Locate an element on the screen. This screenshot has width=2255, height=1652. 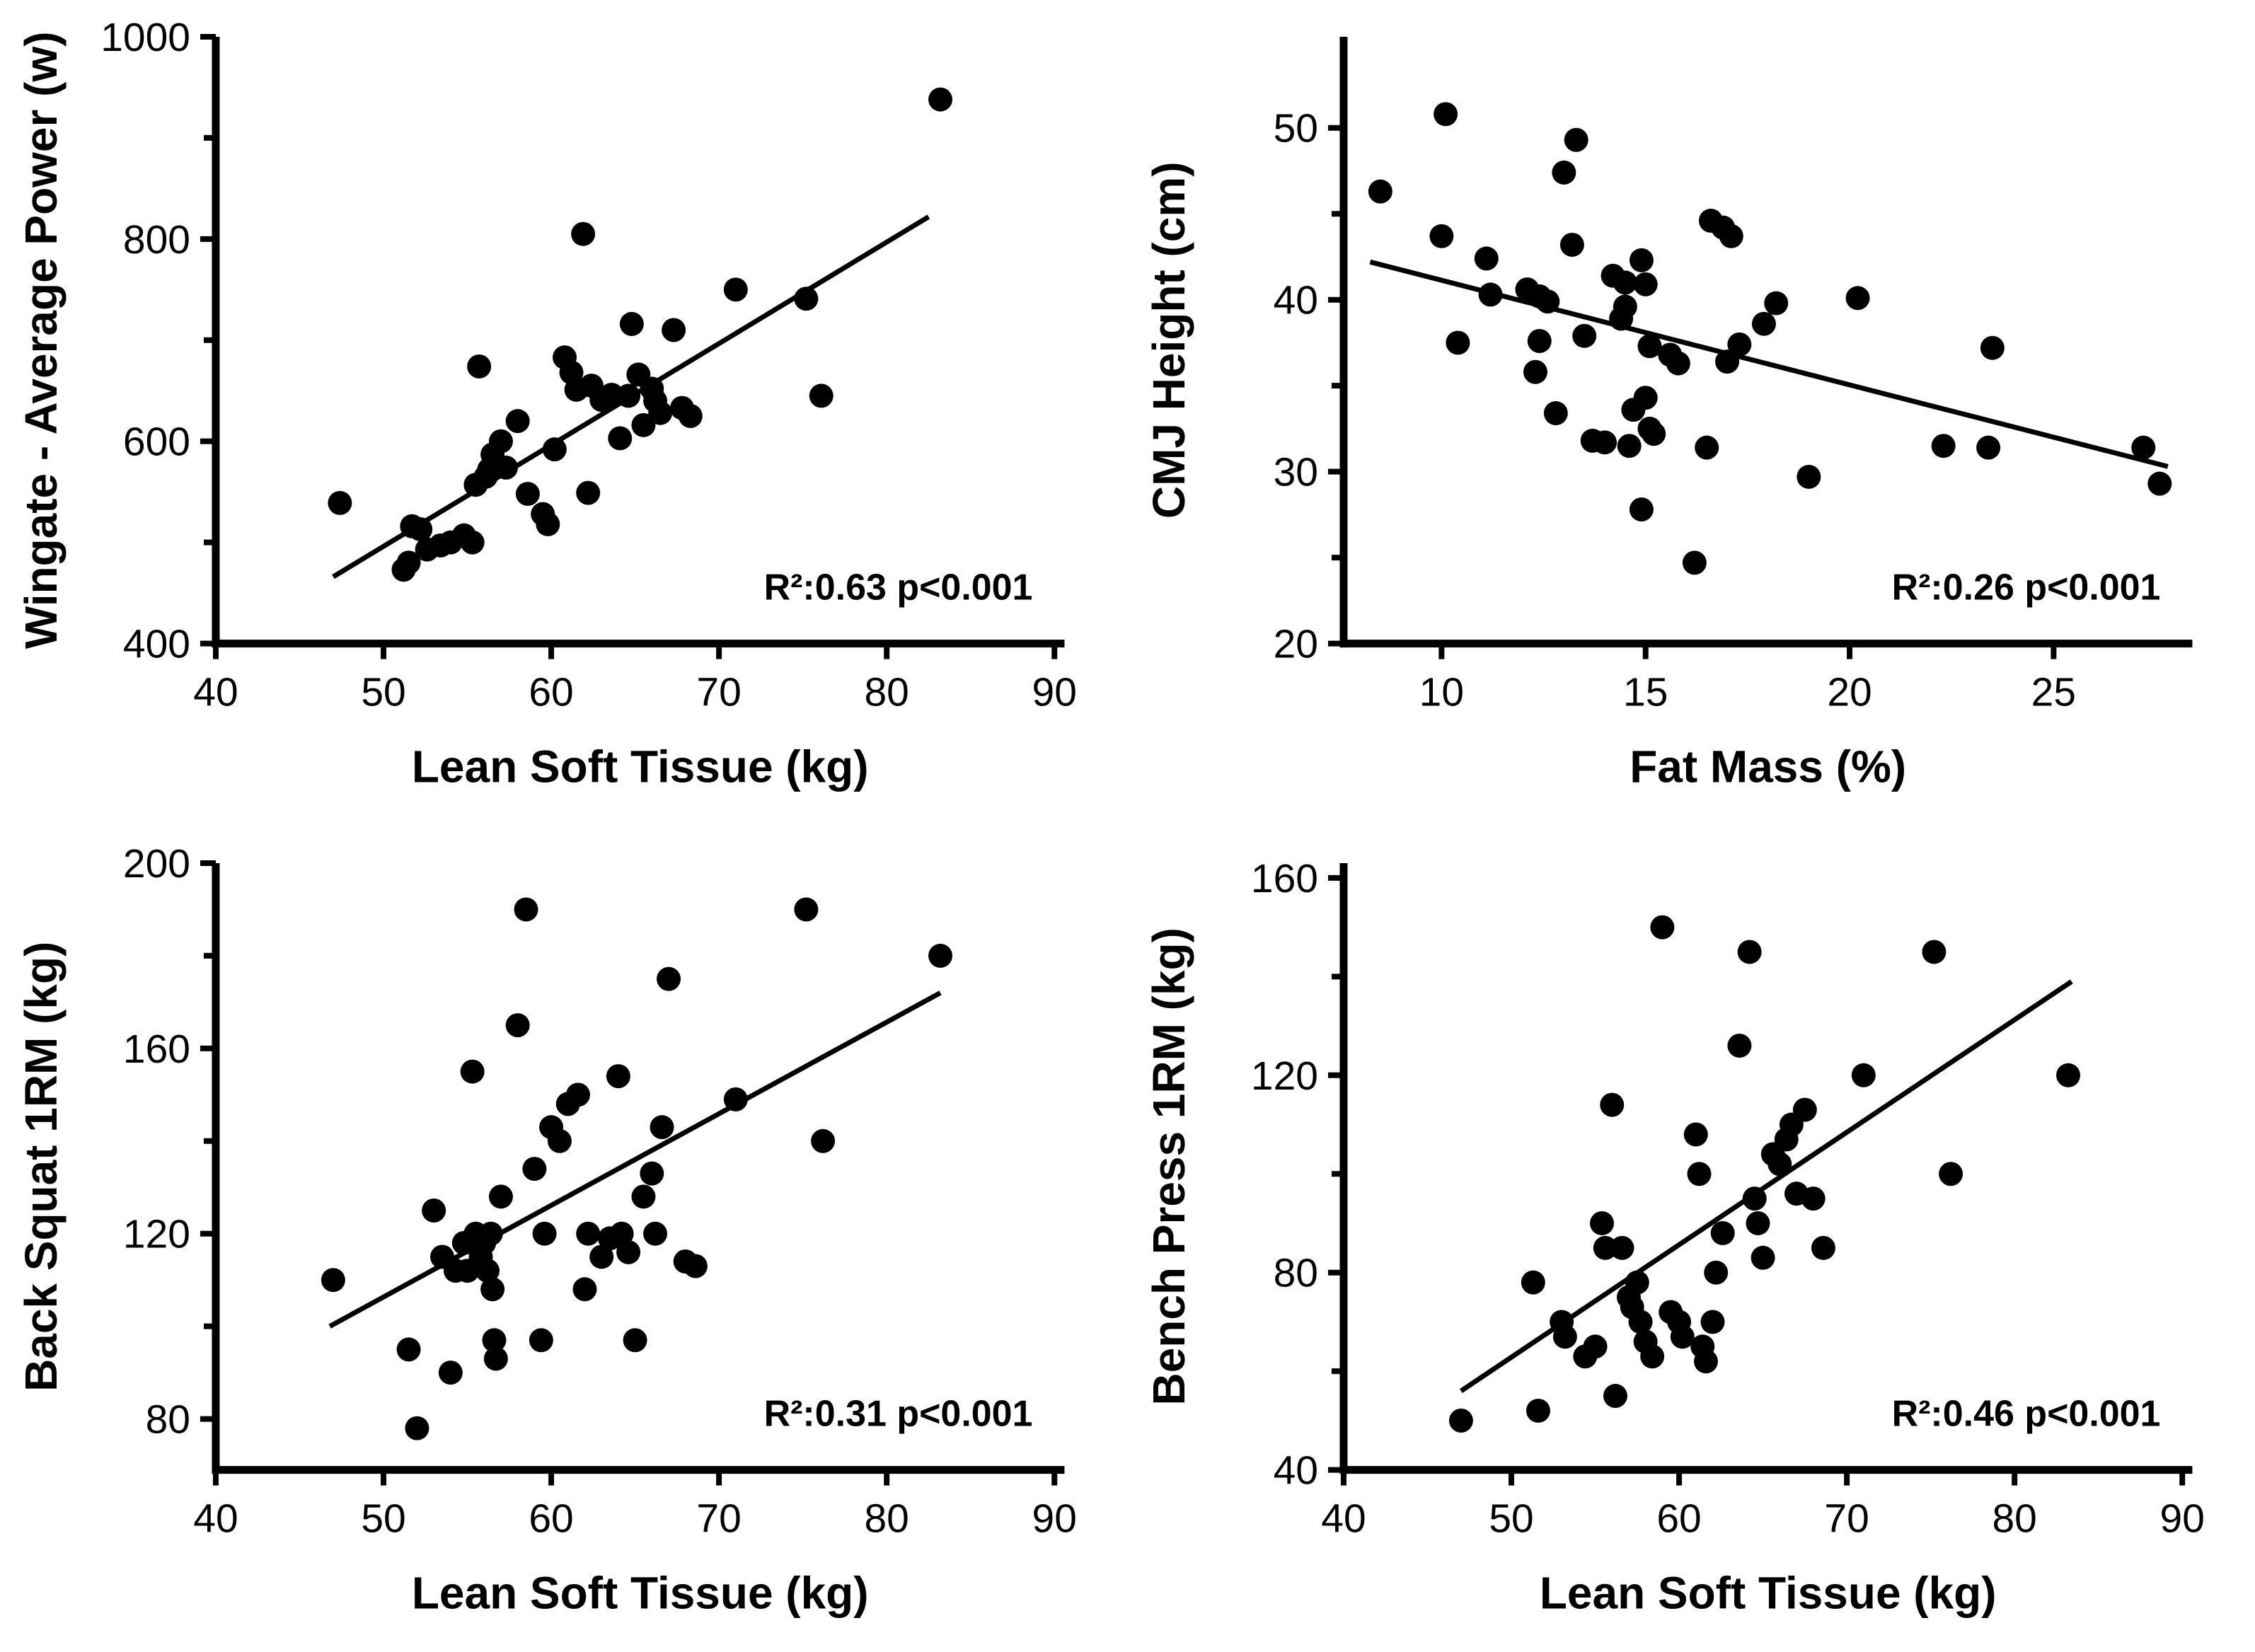
r-squared-annotation: R²:0.31 p<0.001 is located at coordinates (899, 1413).